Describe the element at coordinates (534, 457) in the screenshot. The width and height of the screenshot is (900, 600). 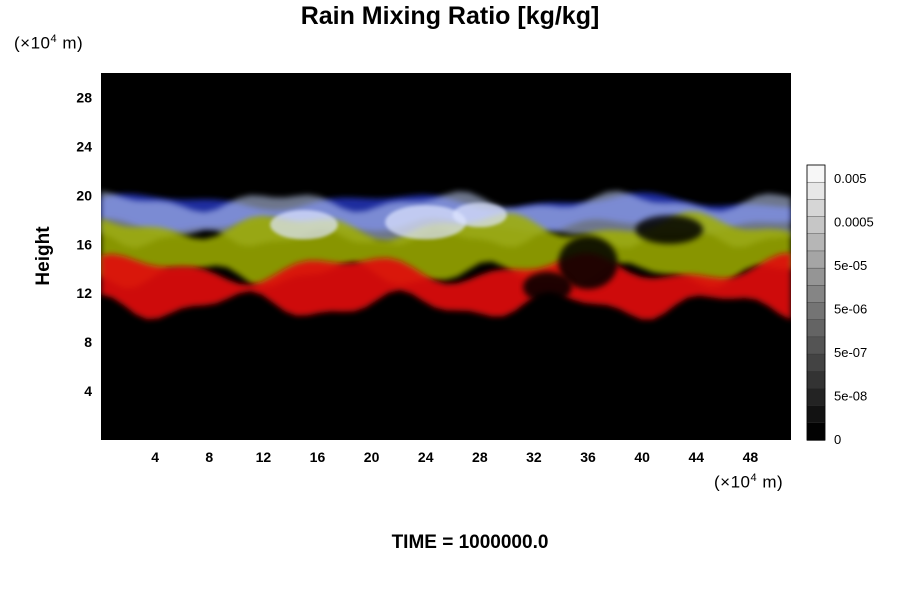
I see `x-tick-label: 32` at that location.